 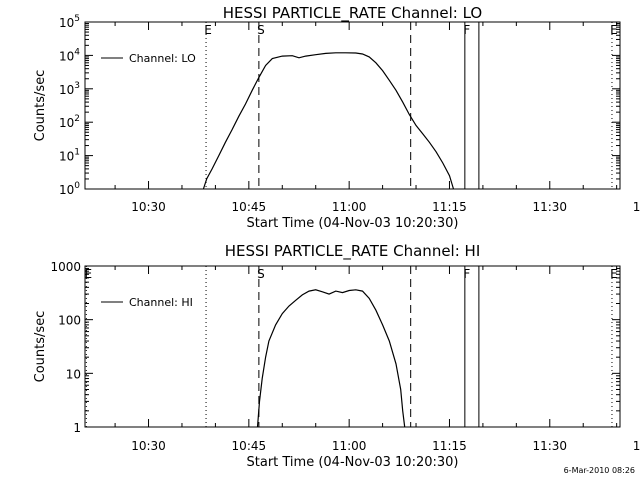 I want to click on y-tick-label: 10², so click(x=69, y=122).